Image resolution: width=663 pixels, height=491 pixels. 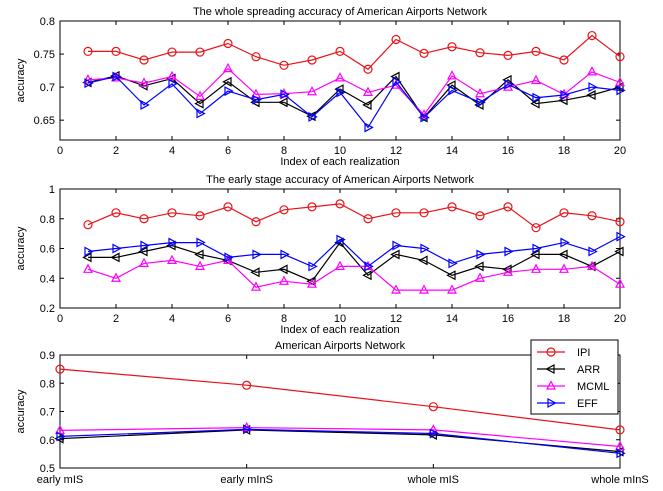 I want to click on y-axis-label: accuracy, so click(x=21, y=411).